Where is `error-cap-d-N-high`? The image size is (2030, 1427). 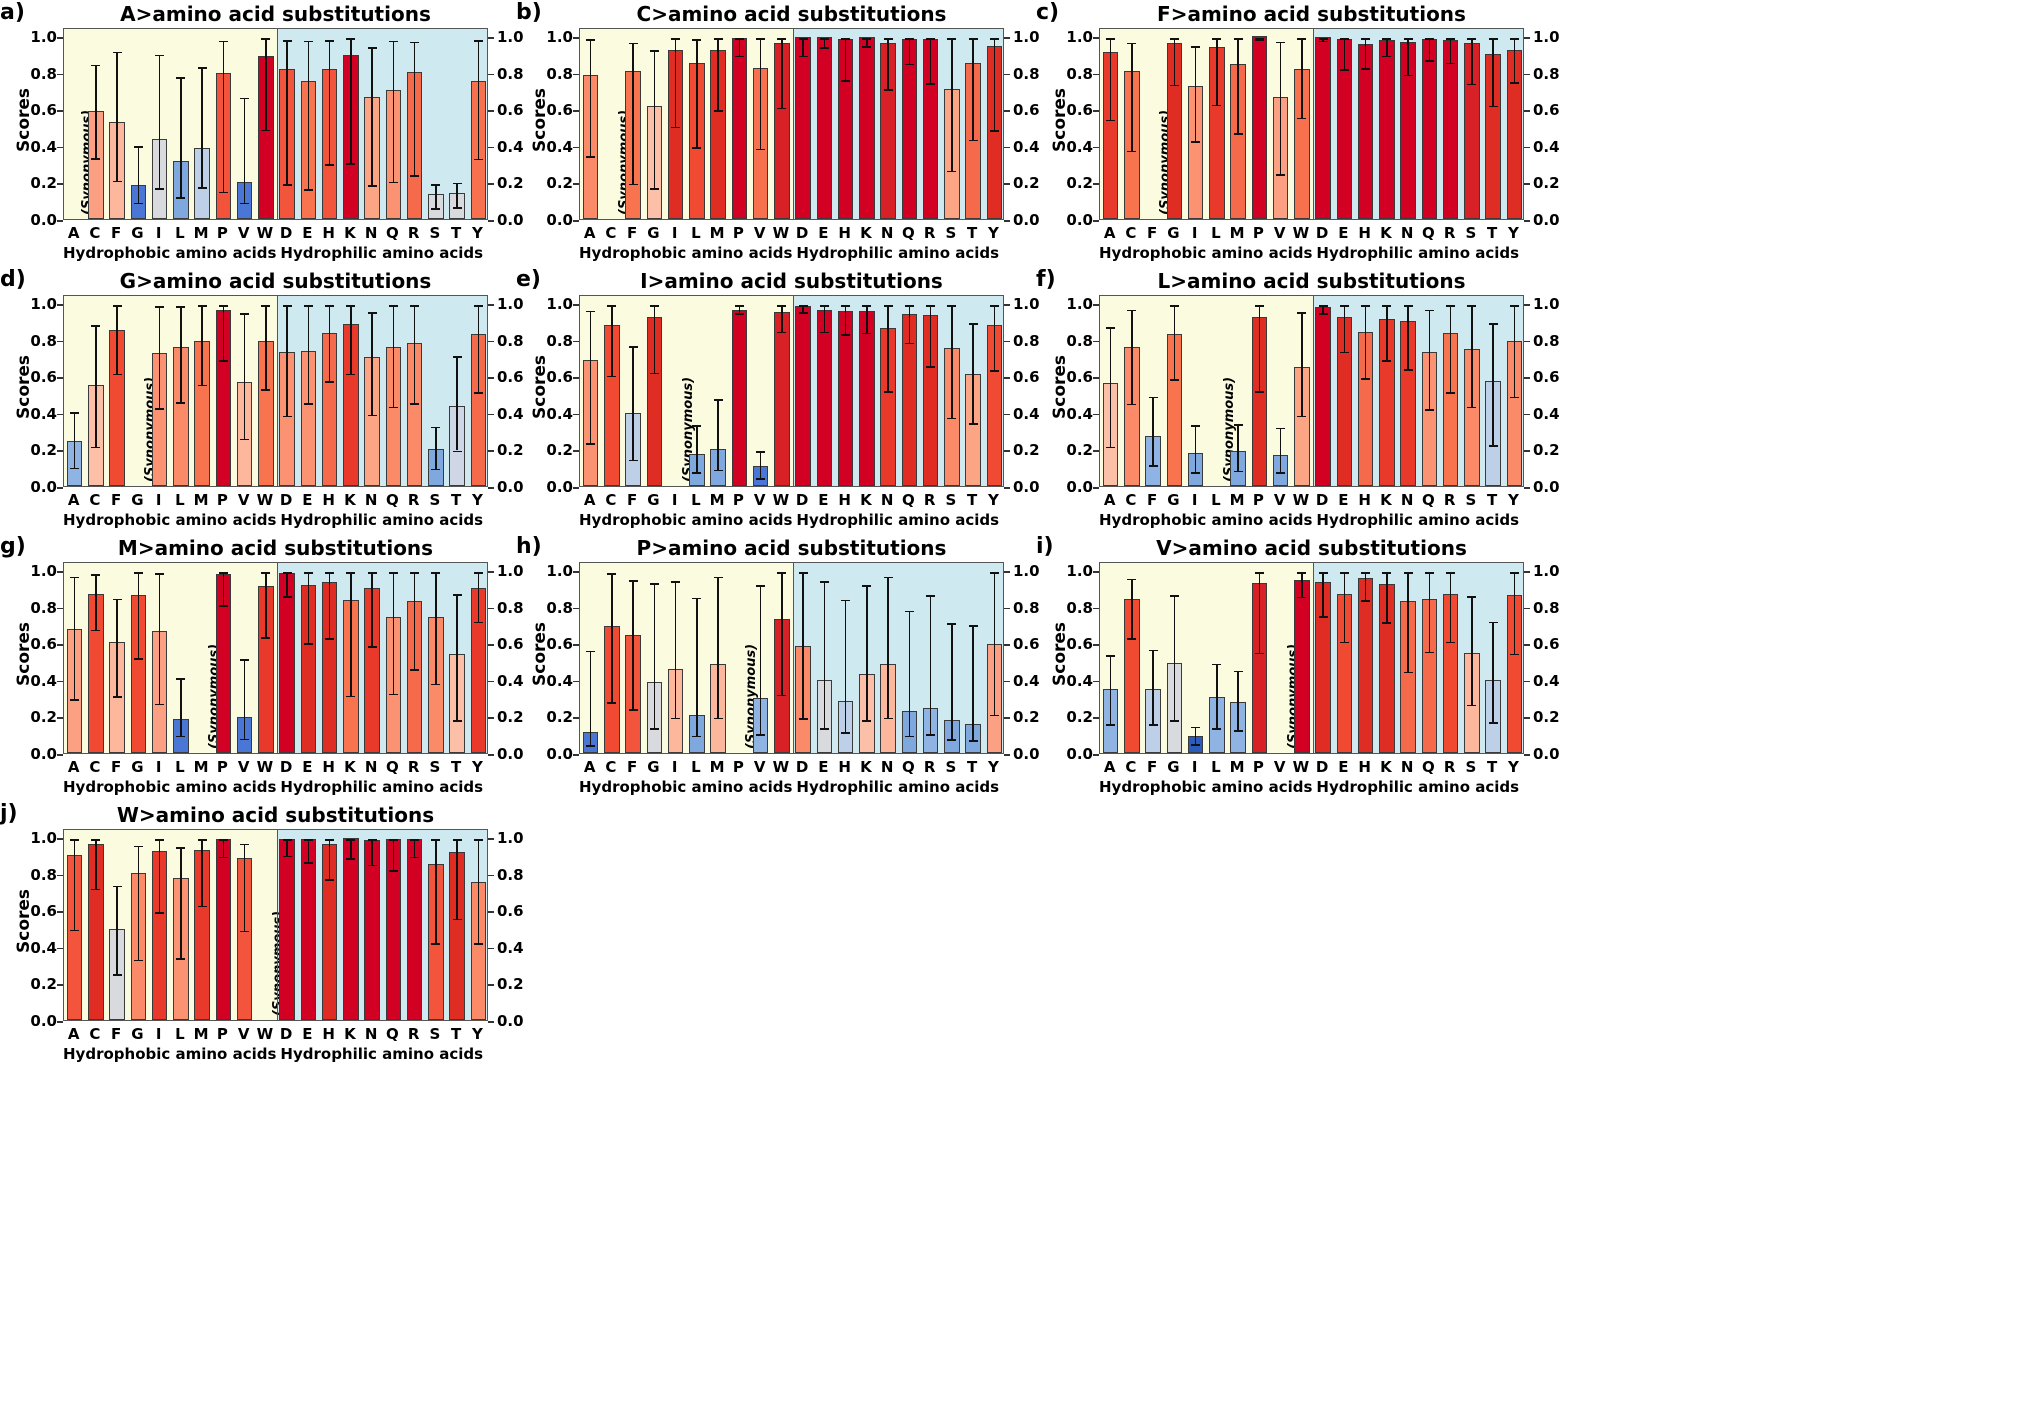
error-cap-d-N-high is located at coordinates (372, 313).